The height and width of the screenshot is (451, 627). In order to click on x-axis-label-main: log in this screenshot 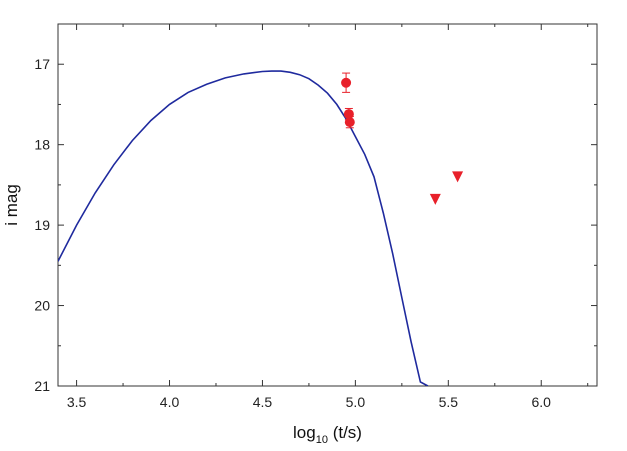, I will do `click(304, 432)`.